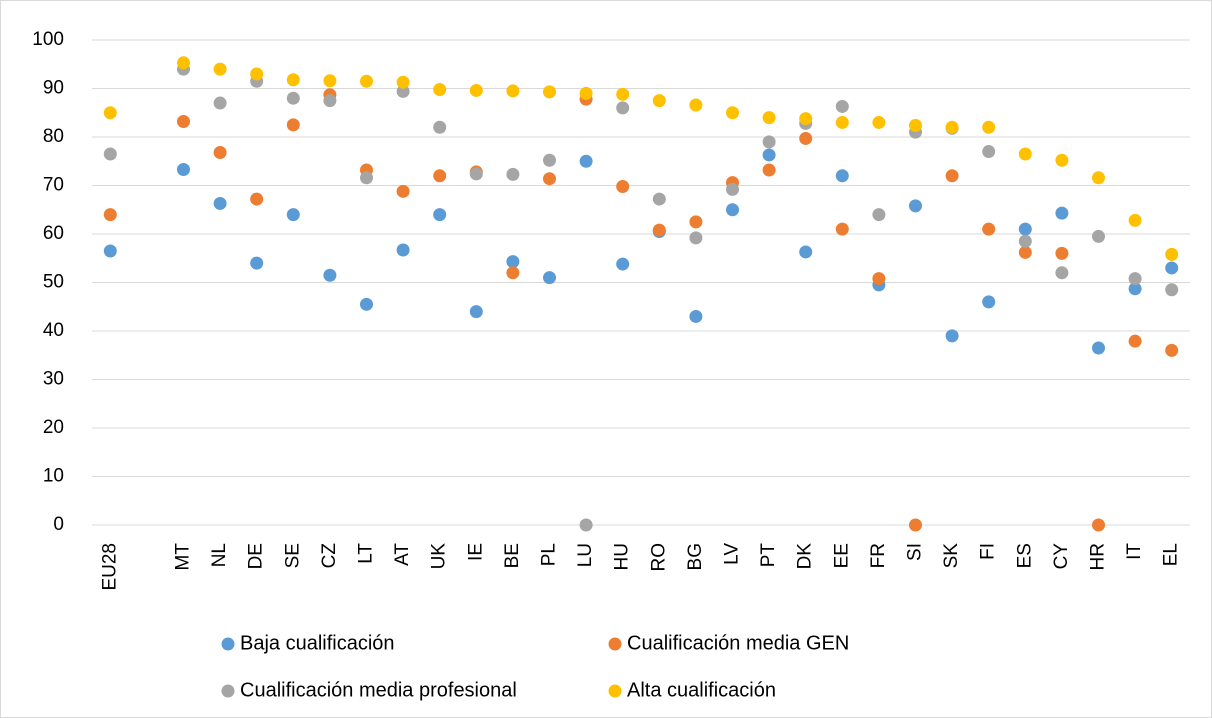 This screenshot has height=718, width=1212. I want to click on x-tick-label: UK, so click(439, 556).